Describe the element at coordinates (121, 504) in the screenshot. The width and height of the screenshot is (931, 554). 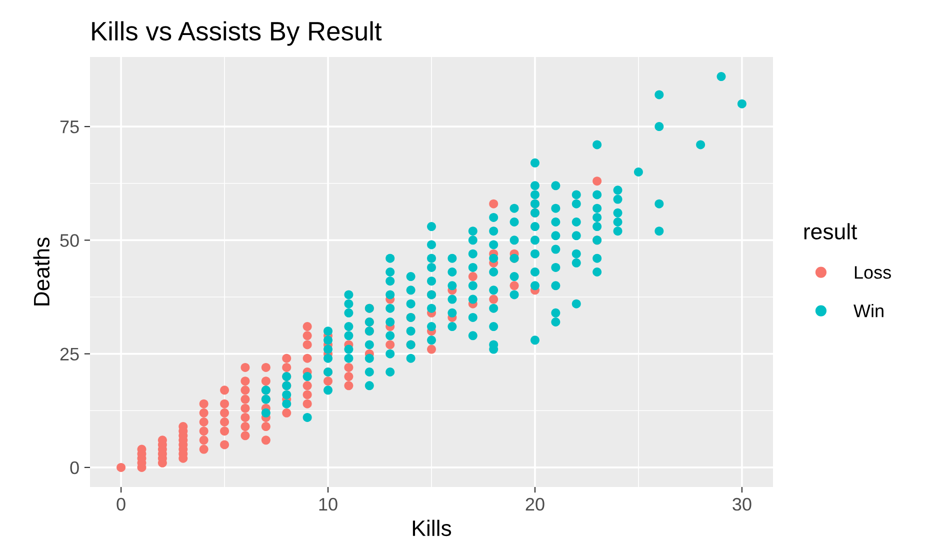
I see `x-tick-label: 0` at that location.